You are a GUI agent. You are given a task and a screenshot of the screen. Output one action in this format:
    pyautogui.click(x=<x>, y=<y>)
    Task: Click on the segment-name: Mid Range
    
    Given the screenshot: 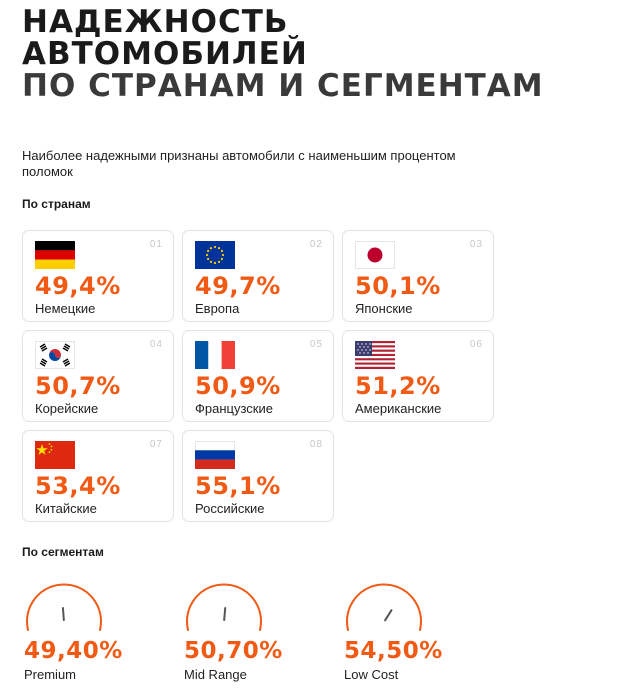 What is the action you would take?
    pyautogui.click(x=215, y=674)
    